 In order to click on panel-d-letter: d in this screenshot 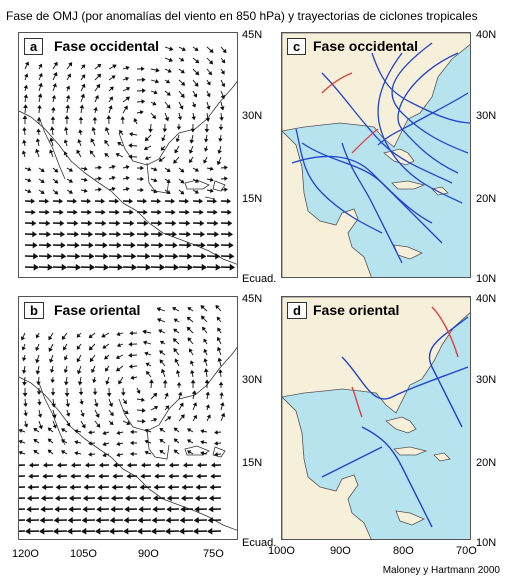, I will do `click(297, 310)`.